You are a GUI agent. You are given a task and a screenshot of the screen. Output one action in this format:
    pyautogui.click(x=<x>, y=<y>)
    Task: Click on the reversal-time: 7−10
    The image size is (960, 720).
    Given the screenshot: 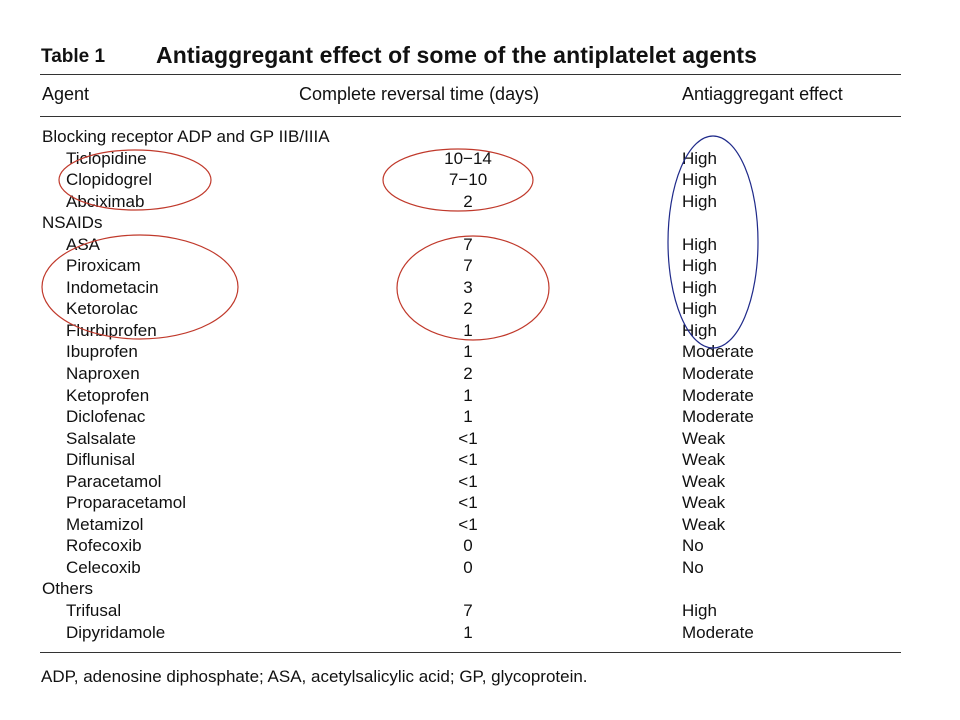 What is the action you would take?
    pyautogui.click(x=468, y=180)
    